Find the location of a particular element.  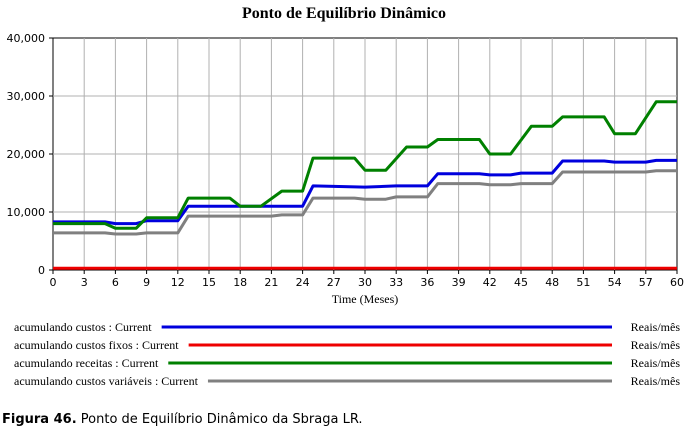

x-axis-label: Time (Meses) is located at coordinates (365, 299).